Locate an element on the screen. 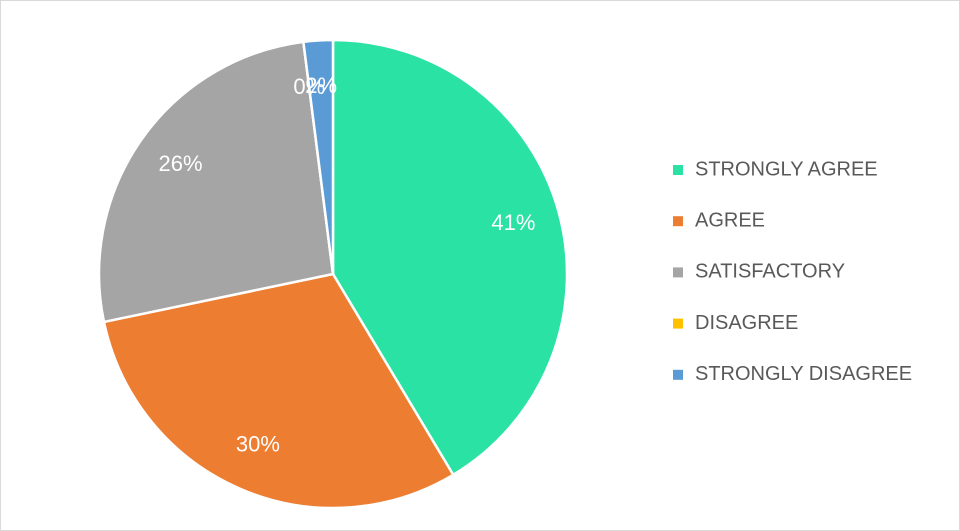 The width and height of the screenshot is (960, 531). legend-label: STRONGLY AGREE is located at coordinates (786, 169).